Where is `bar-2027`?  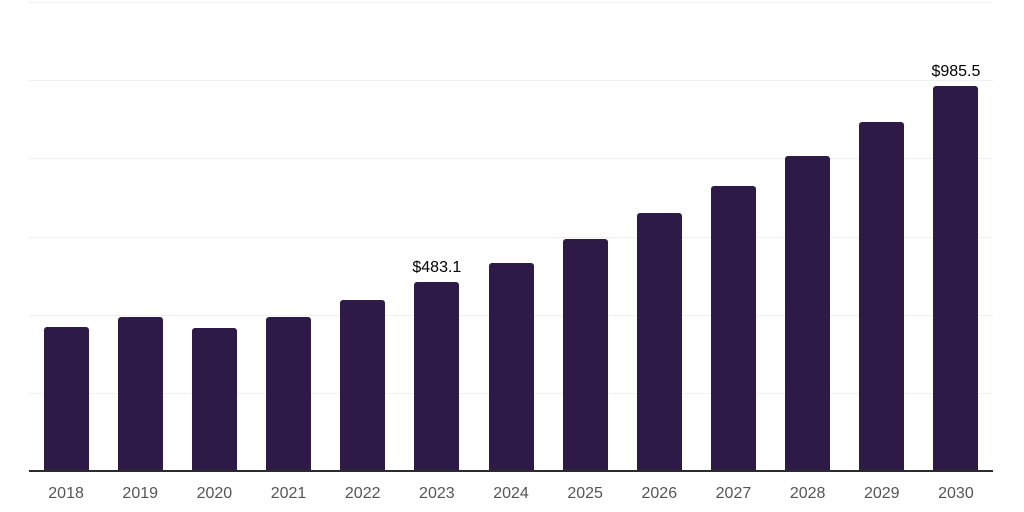 bar-2027 is located at coordinates (733, 328).